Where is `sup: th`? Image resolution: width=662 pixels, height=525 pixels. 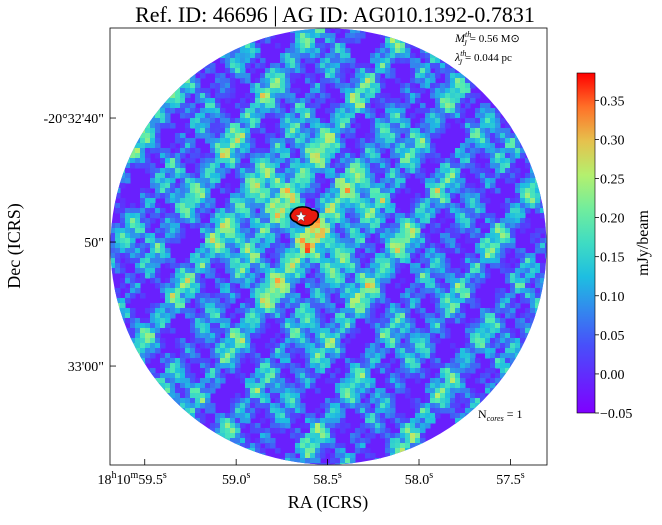
sup: th is located at coordinates (463, 53).